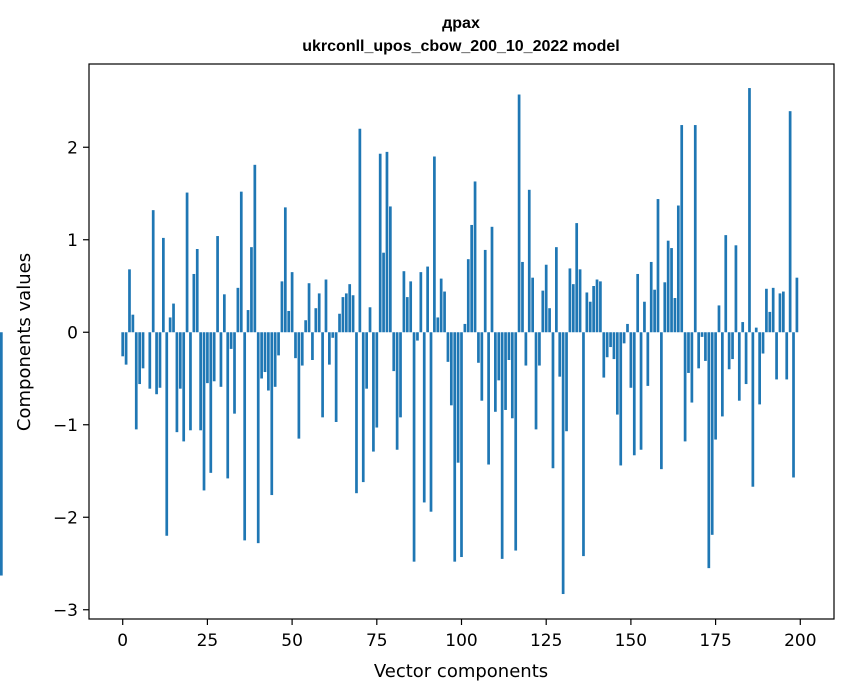 This screenshot has width=847, height=696. Describe the element at coordinates (461, 641) in the screenshot. I see `x-tick-label: 100` at that location.